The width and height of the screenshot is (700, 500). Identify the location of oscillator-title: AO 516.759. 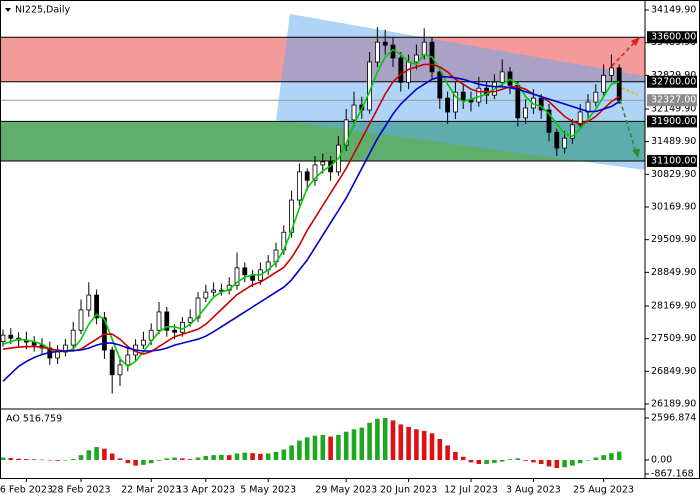
(34, 419).